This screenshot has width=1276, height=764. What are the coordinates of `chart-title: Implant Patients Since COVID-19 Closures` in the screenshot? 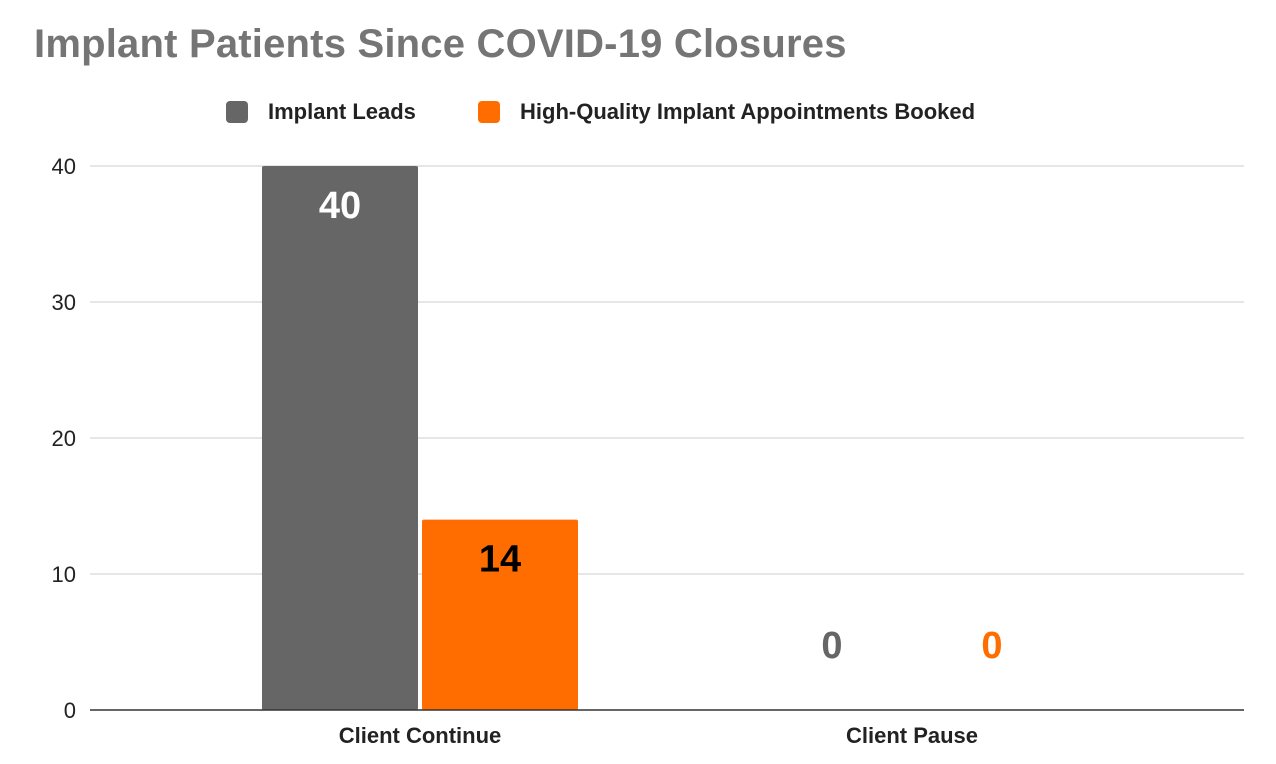 It's located at (440, 44).